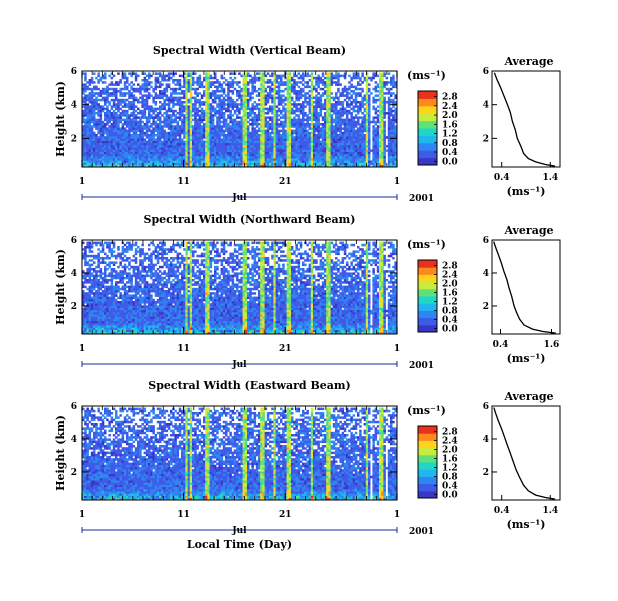  What do you see at coordinates (250, 219) in the screenshot?
I see `panel-title: Spectral Width (Northward Beam)` at bounding box center [250, 219].